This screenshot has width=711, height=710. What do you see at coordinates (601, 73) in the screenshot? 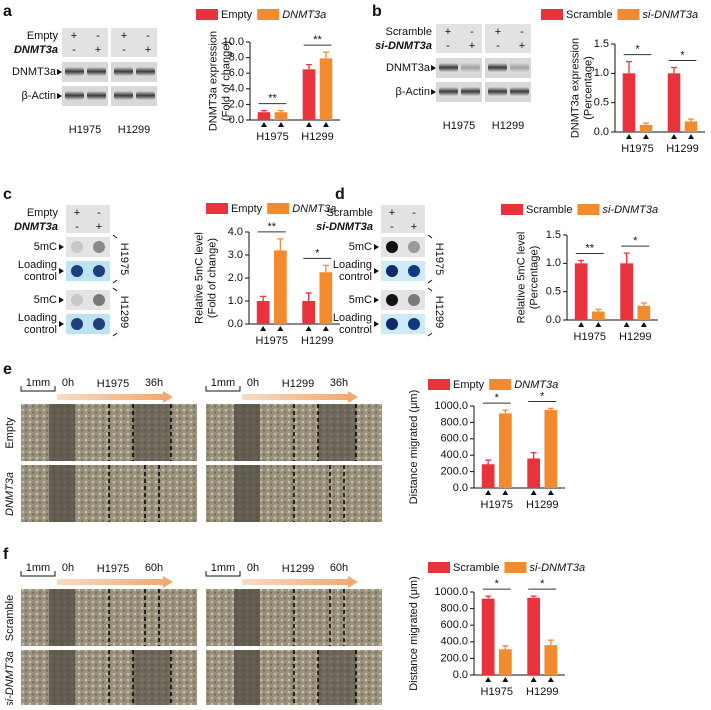
I see `y-tick-label: 1.0` at bounding box center [601, 73].